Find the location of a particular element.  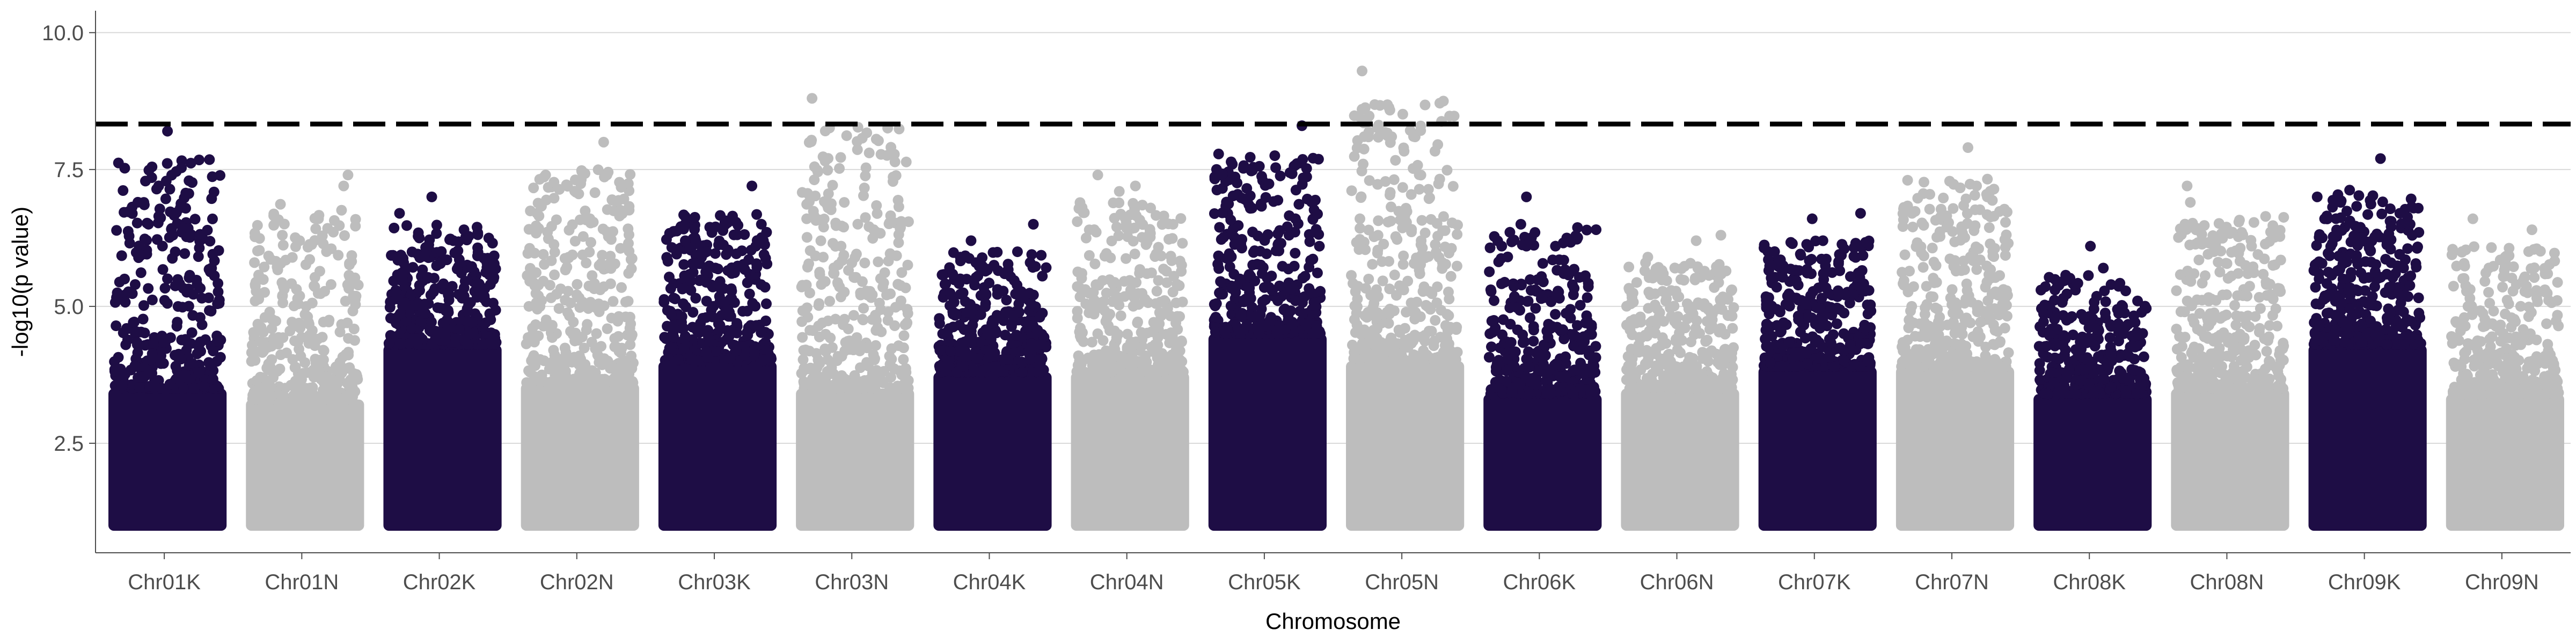

chromosome-points-Chr04N is located at coordinates (1130, 350).